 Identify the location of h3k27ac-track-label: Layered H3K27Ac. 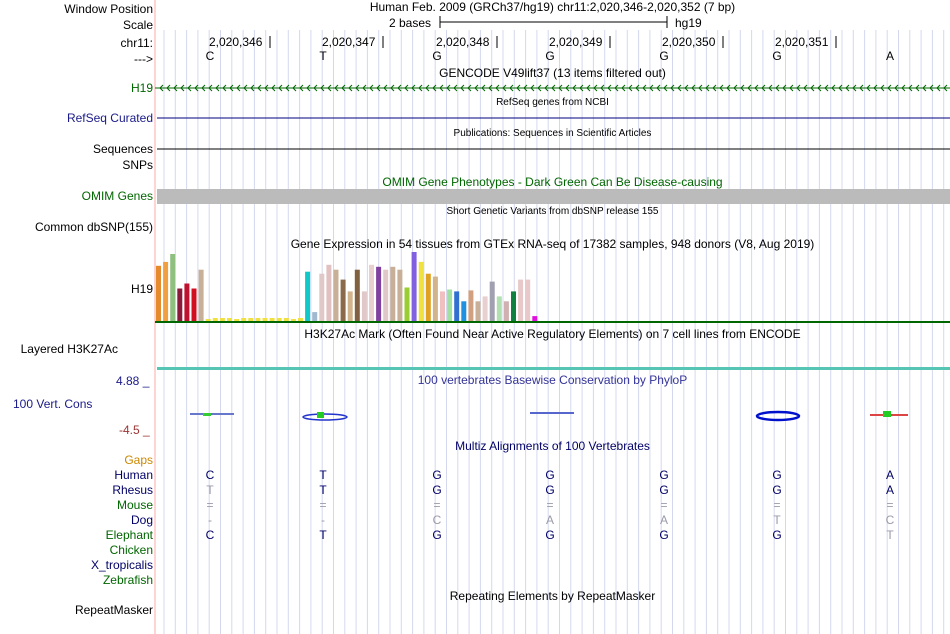
(69, 349).